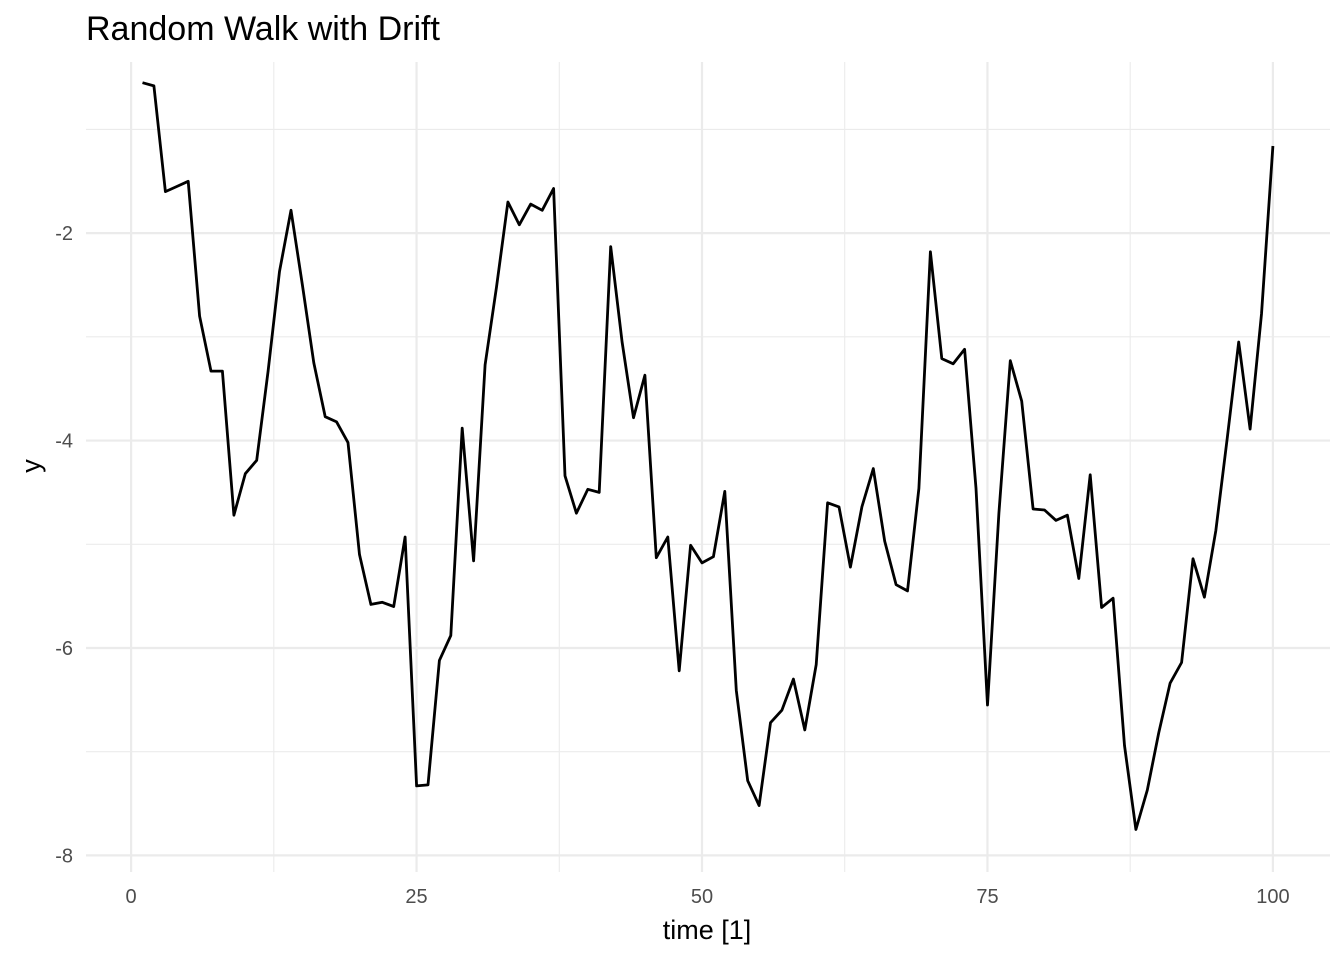 Image resolution: width=1344 pixels, height=960 pixels. I want to click on x-tick-label: 25, so click(416, 897).